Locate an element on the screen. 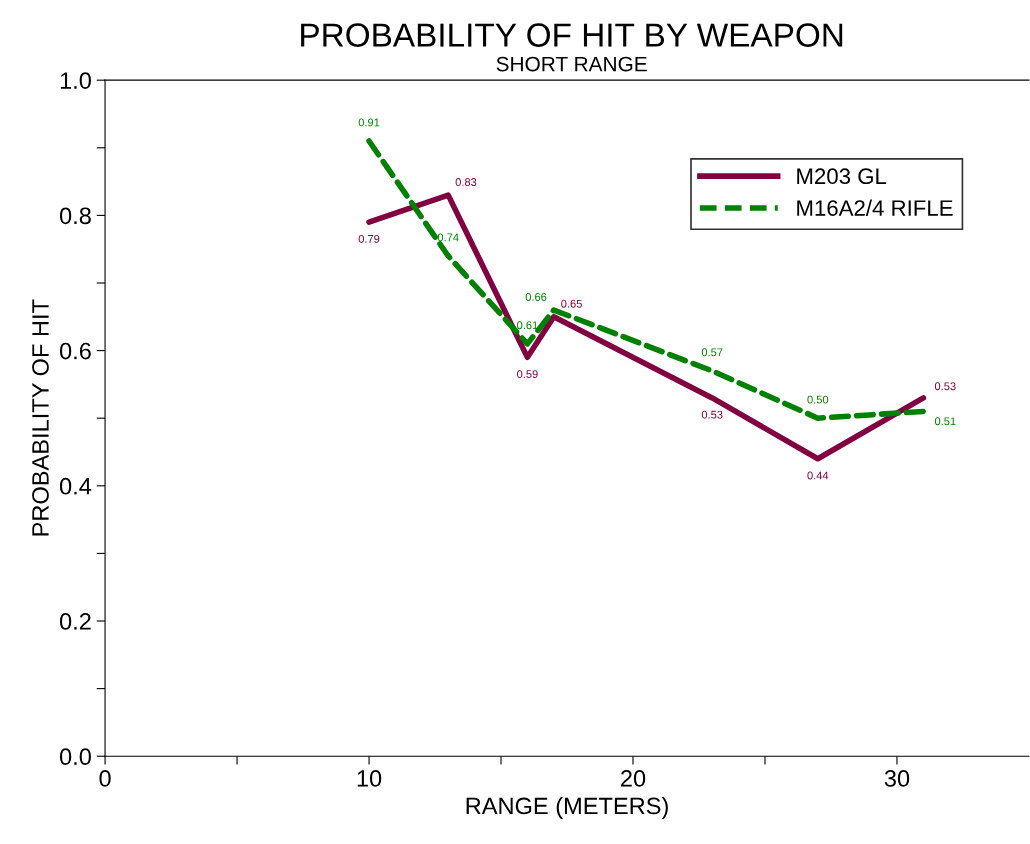 This screenshot has height=844, width=1030. data-label: 0.79 is located at coordinates (369, 238).